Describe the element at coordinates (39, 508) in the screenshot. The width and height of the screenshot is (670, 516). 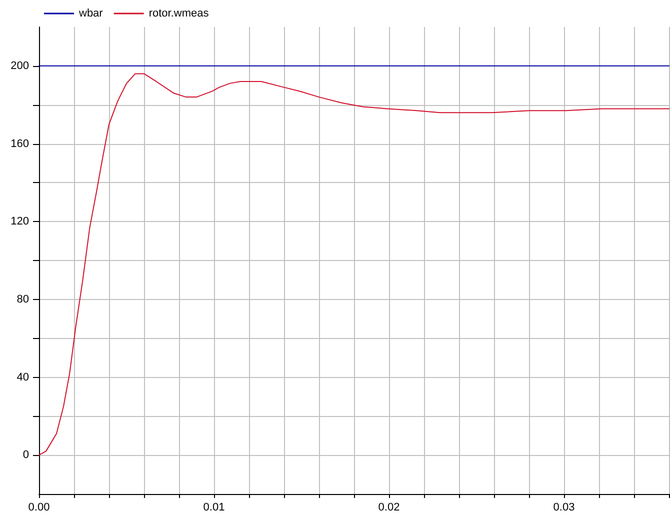
I see `x-tick-label: 0.00` at that location.